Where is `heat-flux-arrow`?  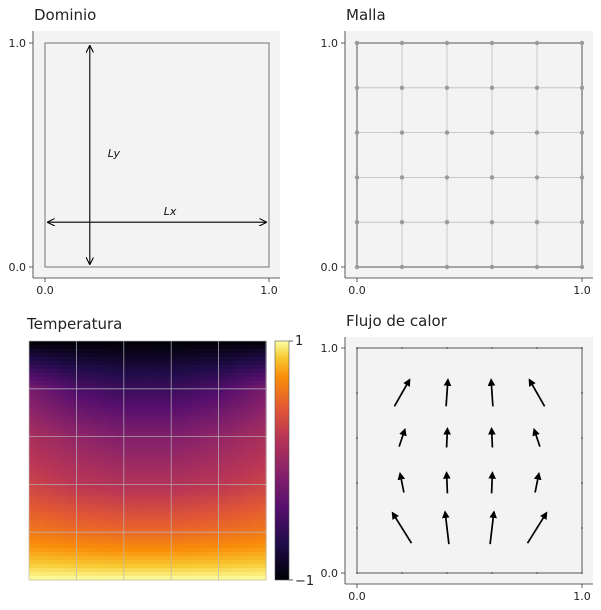
heat-flux-arrow is located at coordinates (536, 437).